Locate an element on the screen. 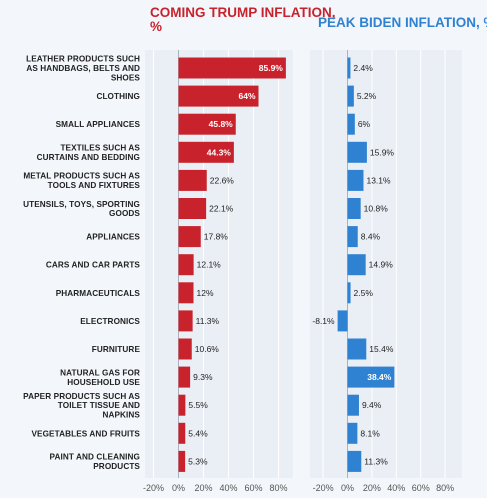 This screenshot has height=498, width=487. category-label: NATURAL GAS FOR HOUSEHOLD USE is located at coordinates (100, 377).